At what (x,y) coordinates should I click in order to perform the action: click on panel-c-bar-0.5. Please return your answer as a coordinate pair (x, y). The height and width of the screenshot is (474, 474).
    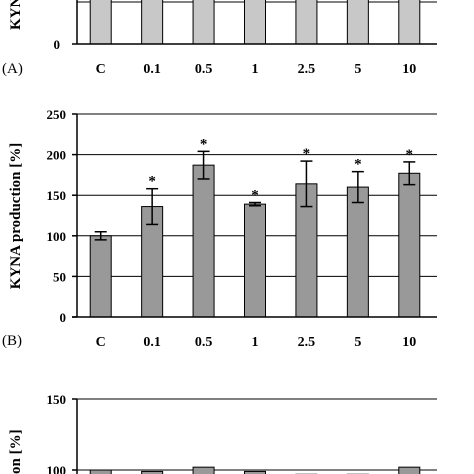
    Looking at the image, I should click on (203, 470).